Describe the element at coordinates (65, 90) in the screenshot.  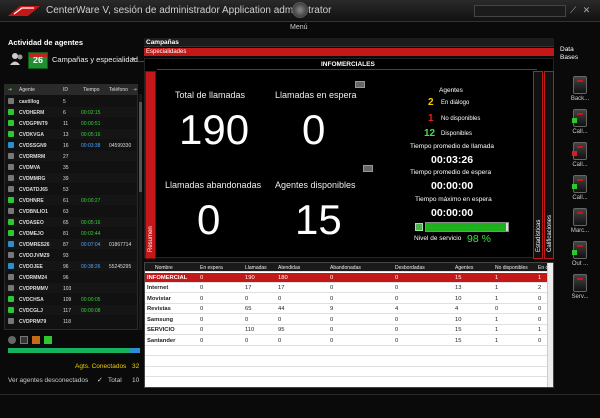
I see `col-id: ID` at that location.